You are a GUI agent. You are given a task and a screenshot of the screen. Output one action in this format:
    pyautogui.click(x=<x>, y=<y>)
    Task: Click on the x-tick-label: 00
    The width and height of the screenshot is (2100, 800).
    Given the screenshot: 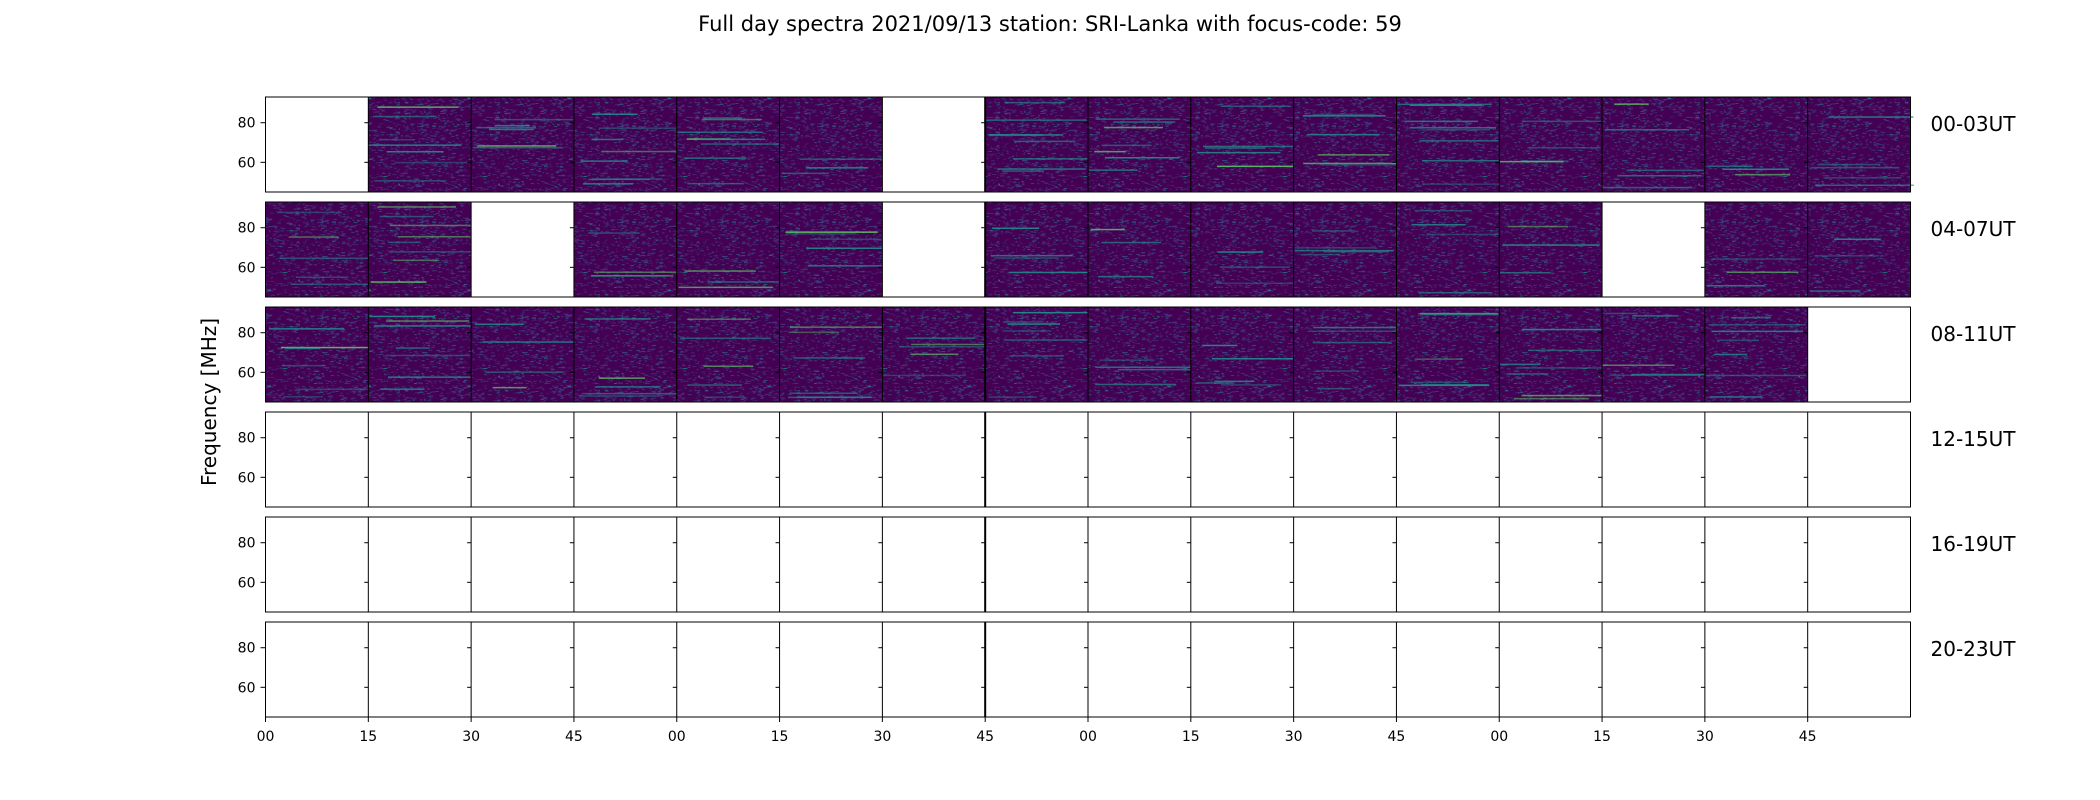 What is the action you would take?
    pyautogui.click(x=266, y=737)
    